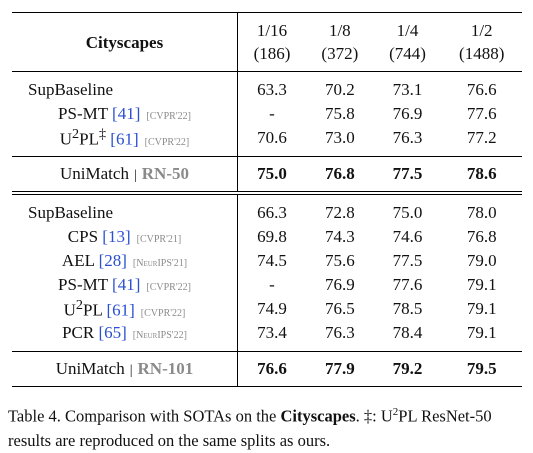 The image size is (533, 453). I want to click on method-cell: PCR [65] [NeurIPS'22], so click(125, 336).